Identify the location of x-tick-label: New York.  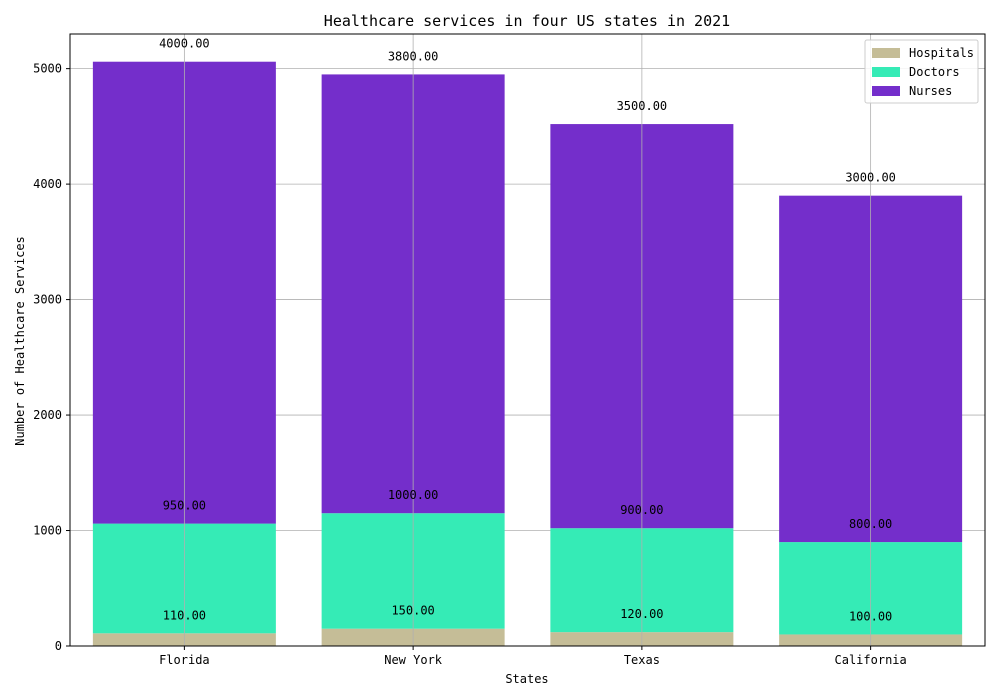
(413, 660).